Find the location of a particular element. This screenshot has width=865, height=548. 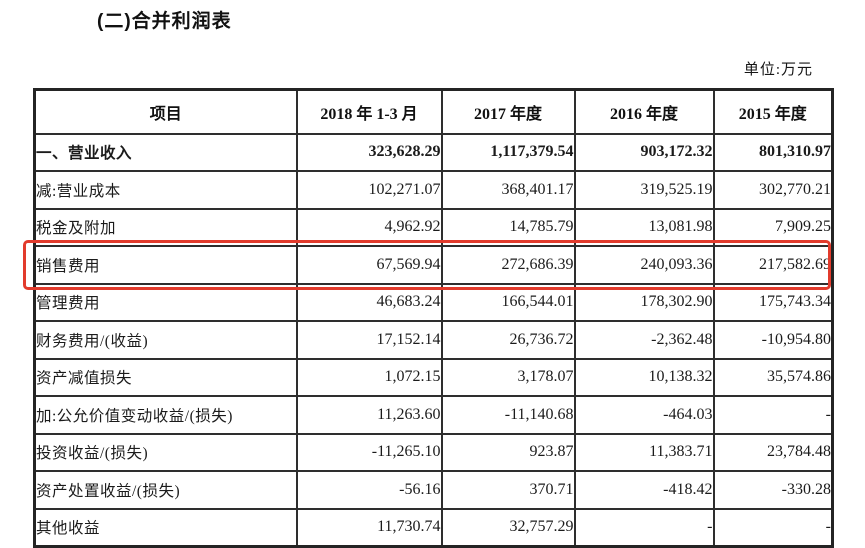

table-row: 资产处置收益/(损失) -56.16 370.71 -418.42 -330.28 is located at coordinates (433, 490).